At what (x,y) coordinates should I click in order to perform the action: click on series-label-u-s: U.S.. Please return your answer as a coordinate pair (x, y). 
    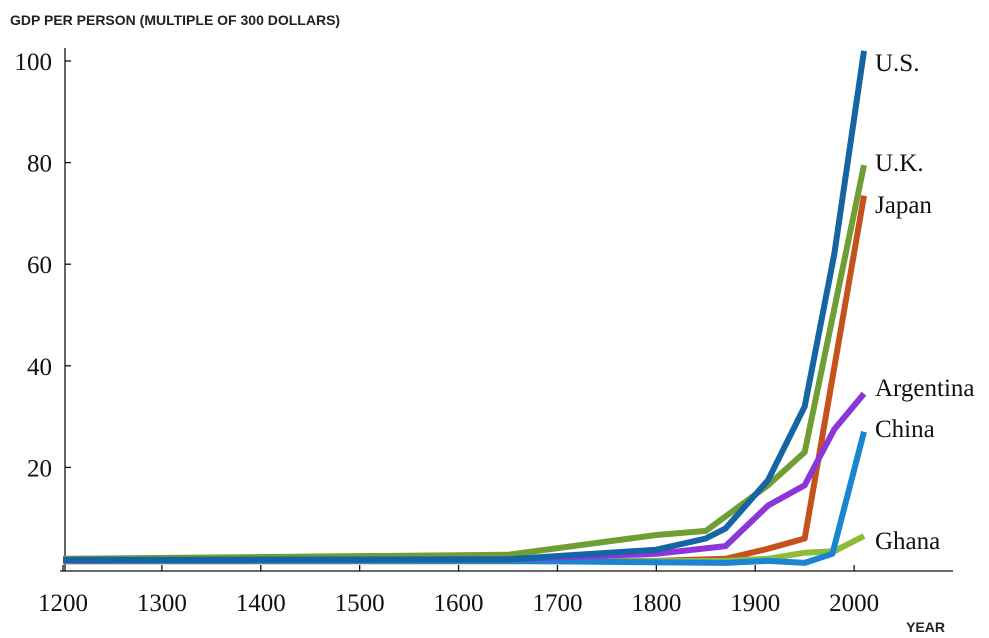
    Looking at the image, I should click on (897, 63).